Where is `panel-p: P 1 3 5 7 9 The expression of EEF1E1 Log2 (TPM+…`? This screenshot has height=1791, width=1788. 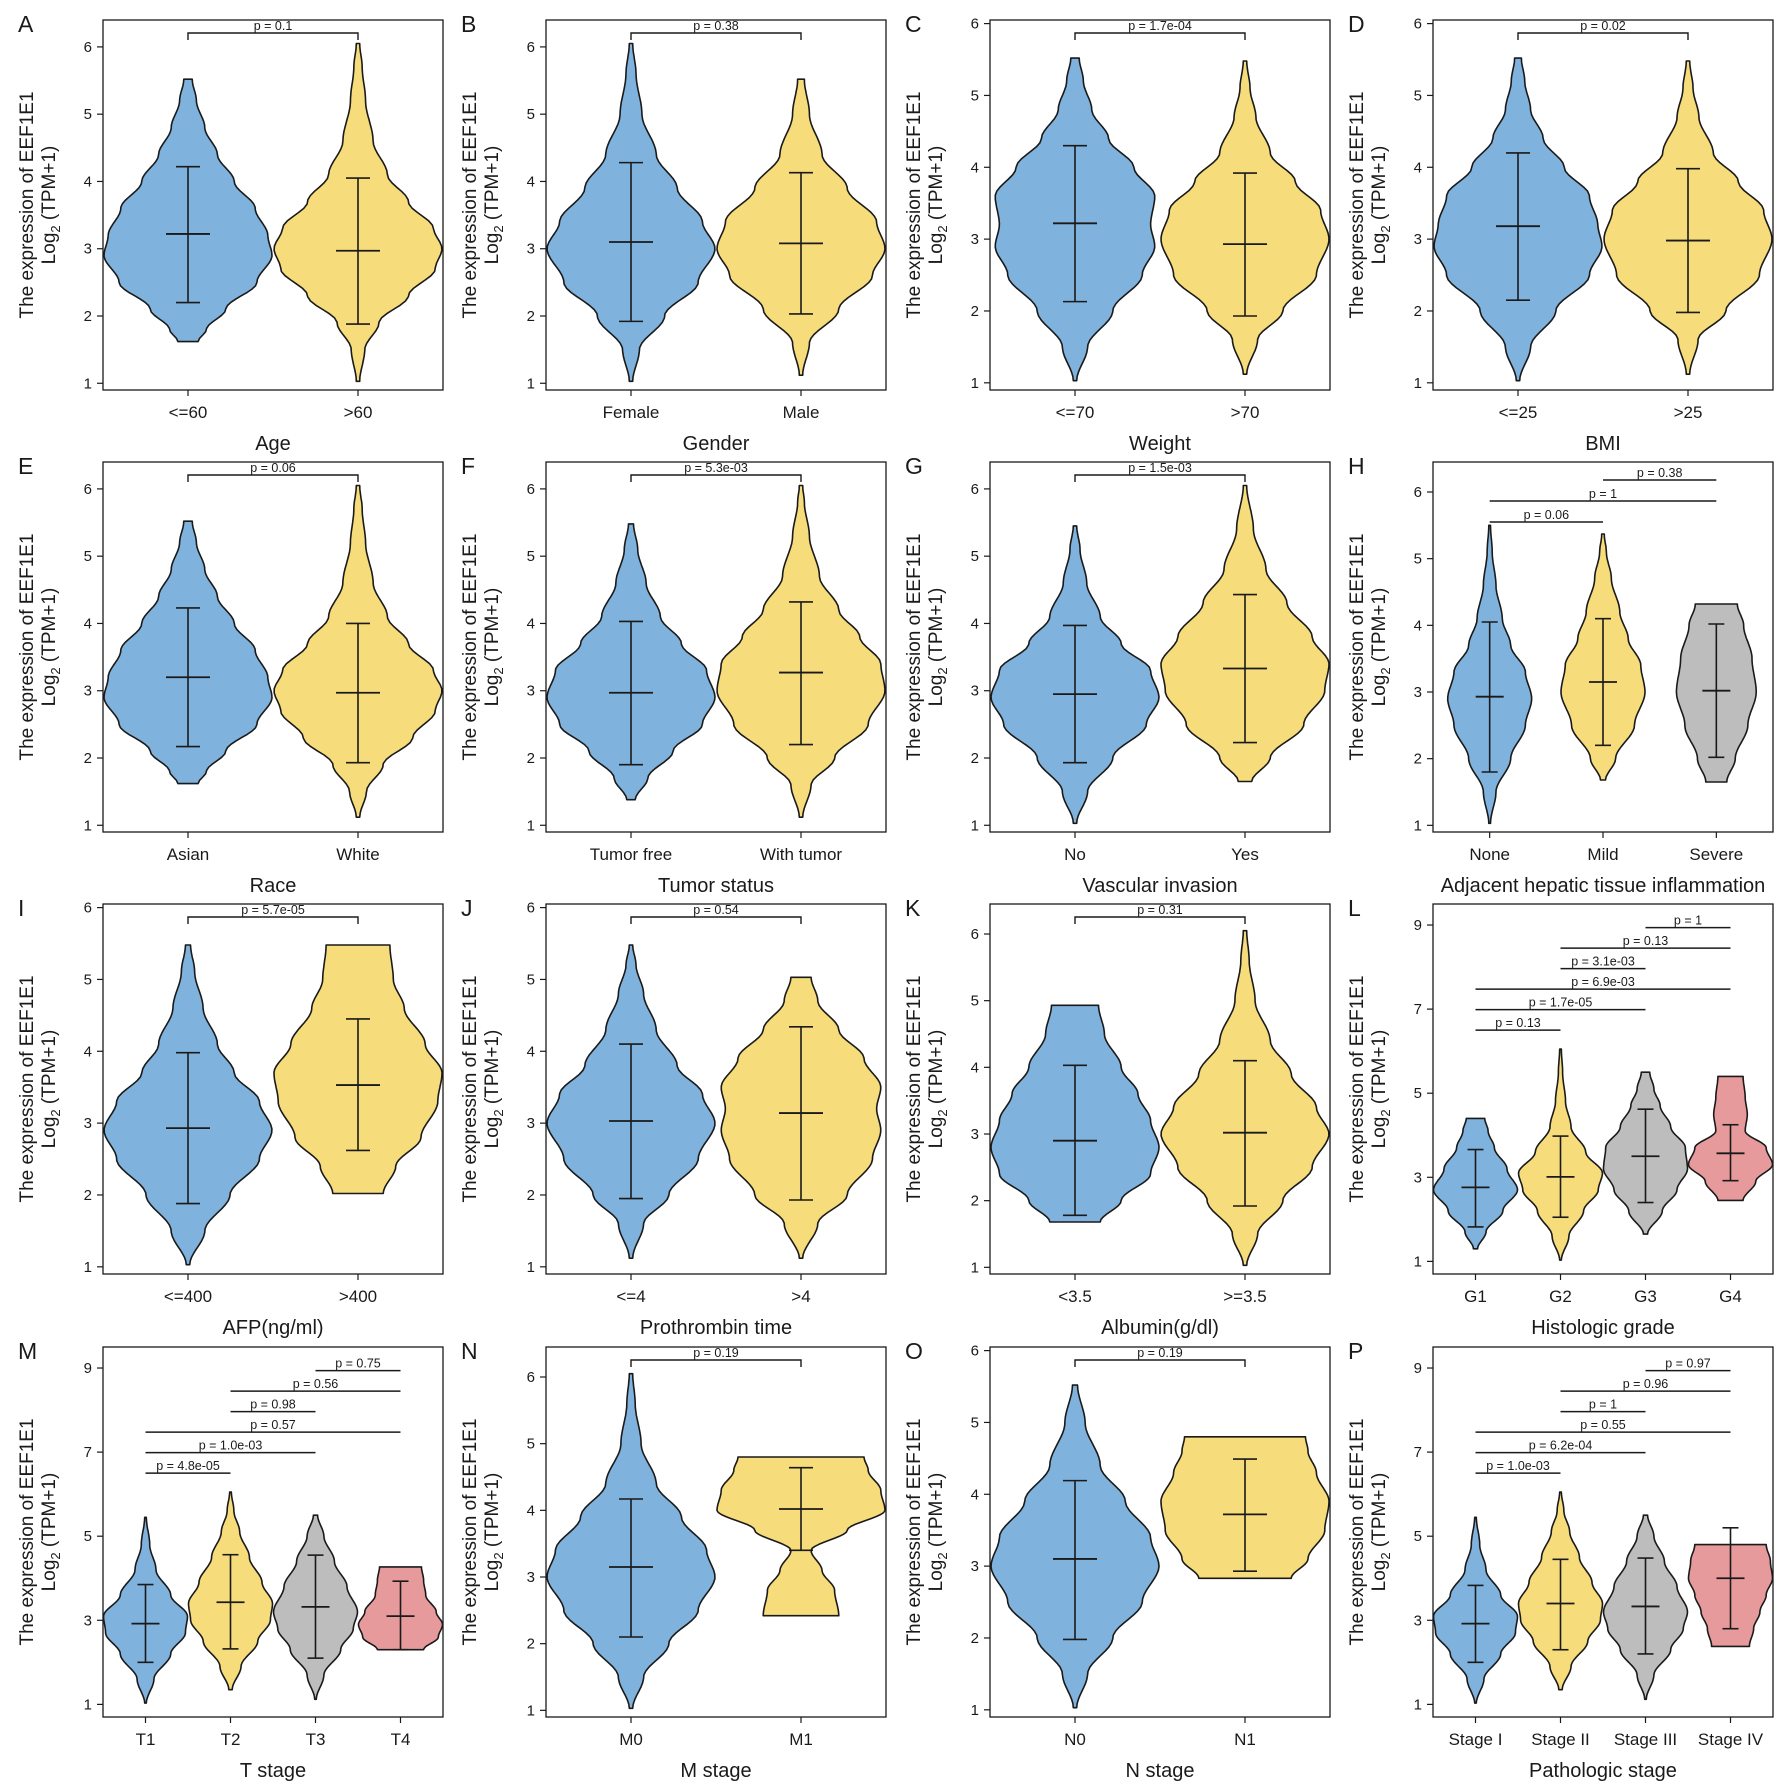 panel-p: P 1 3 5 7 9 The expression of EEF1E1 Log2 (TPM+… is located at coordinates (1560, 1560).